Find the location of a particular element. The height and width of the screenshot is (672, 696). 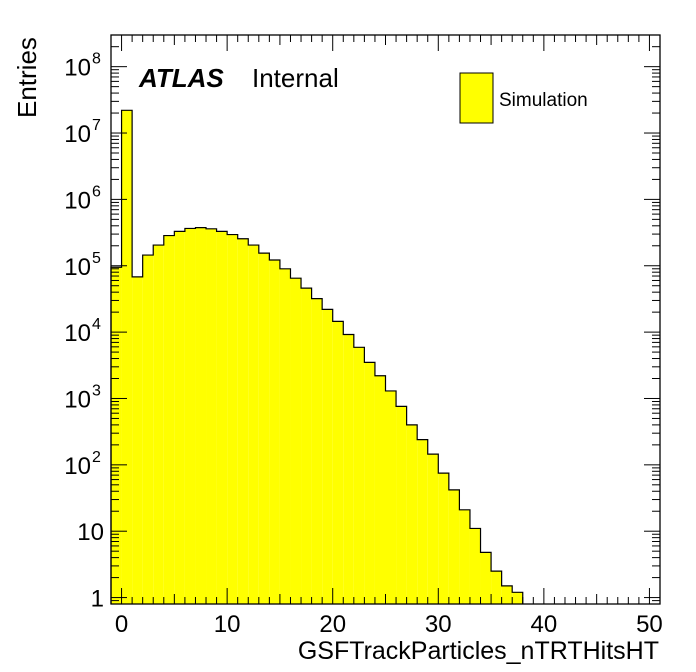

legend-label: Simulation is located at coordinates (543, 100).